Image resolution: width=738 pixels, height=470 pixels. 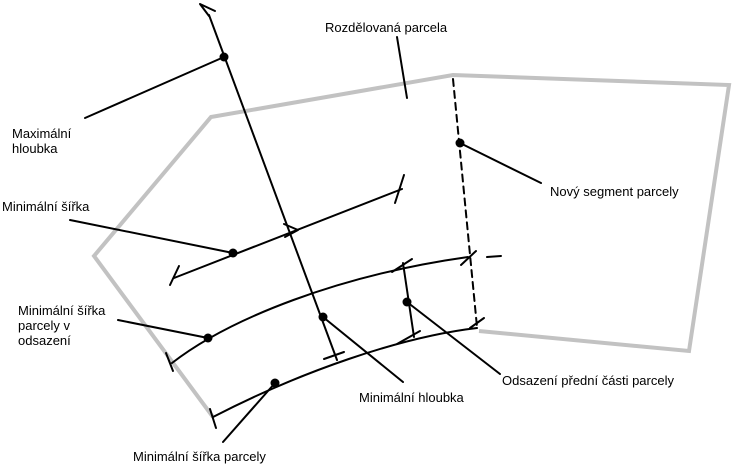 I want to click on leader-minimalni-hloubka, so click(x=363, y=349).